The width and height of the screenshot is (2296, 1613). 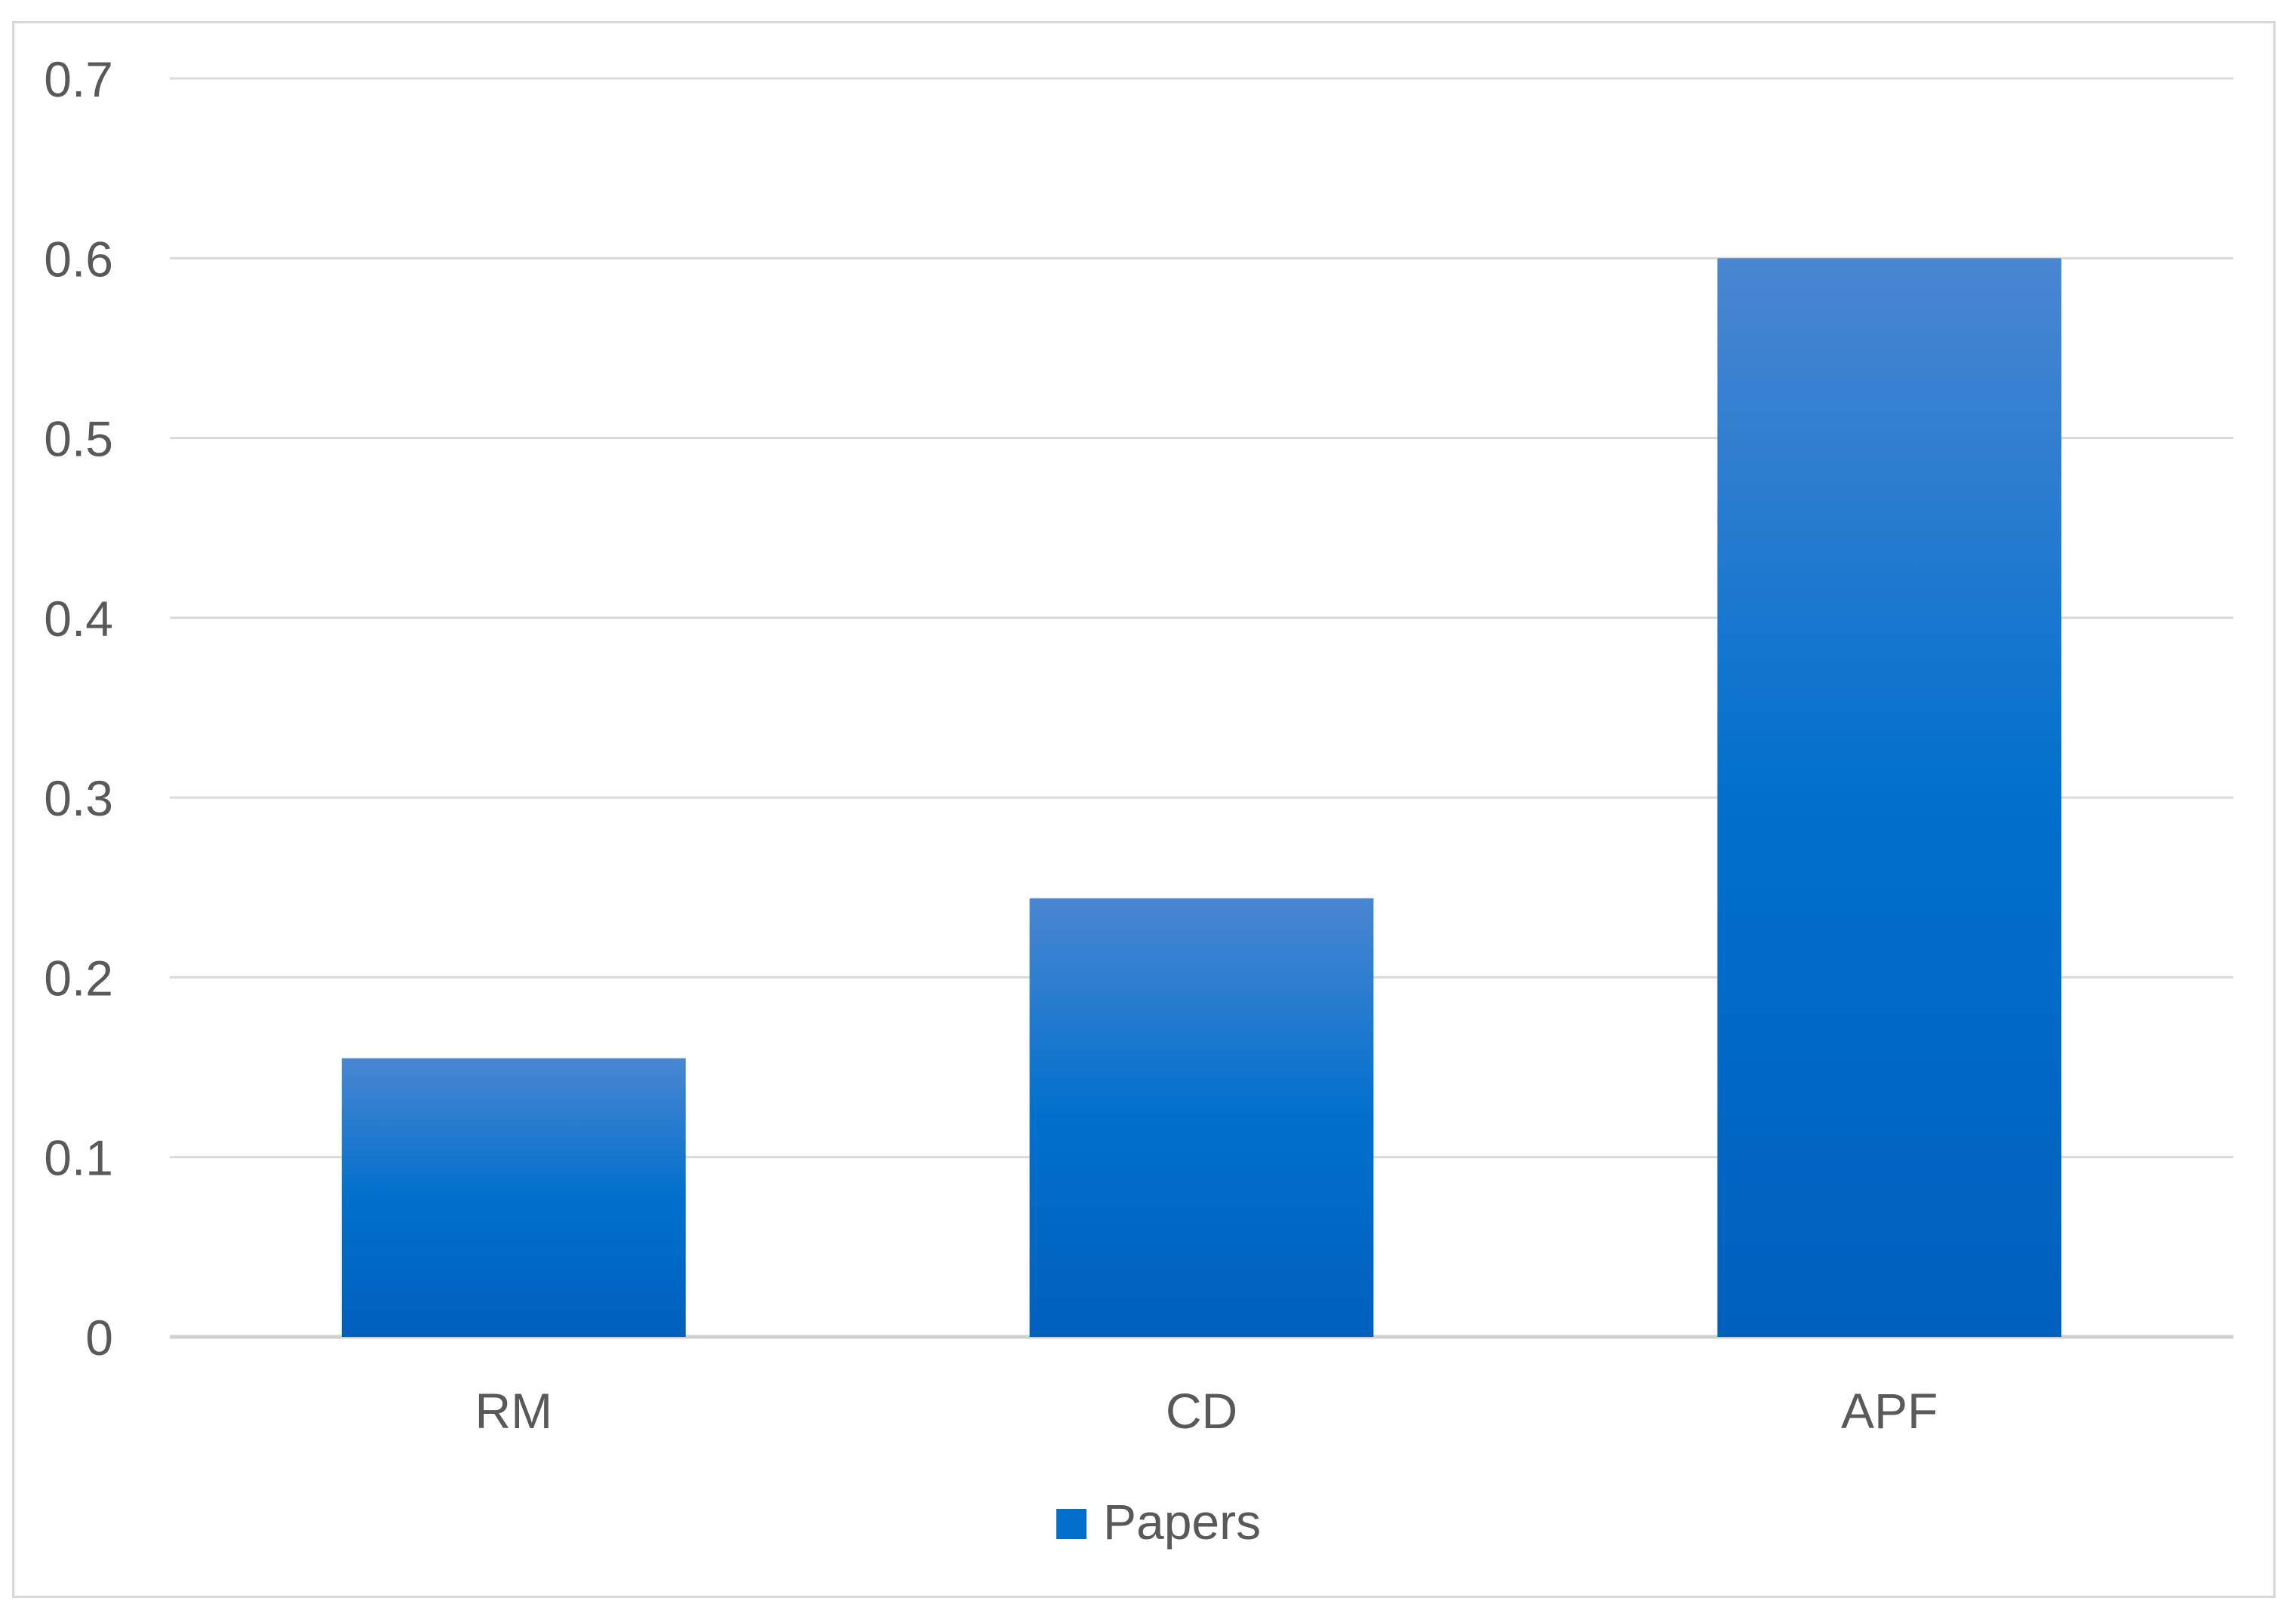 I want to click on y-tick-label: 0.1, so click(x=78, y=1158).